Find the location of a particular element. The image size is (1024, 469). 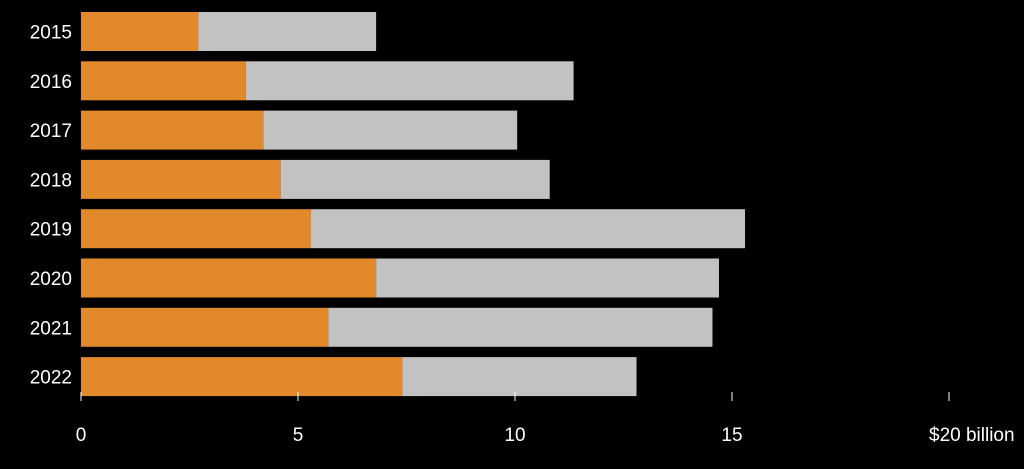

category-label-2022: 2022 is located at coordinates (51, 378).